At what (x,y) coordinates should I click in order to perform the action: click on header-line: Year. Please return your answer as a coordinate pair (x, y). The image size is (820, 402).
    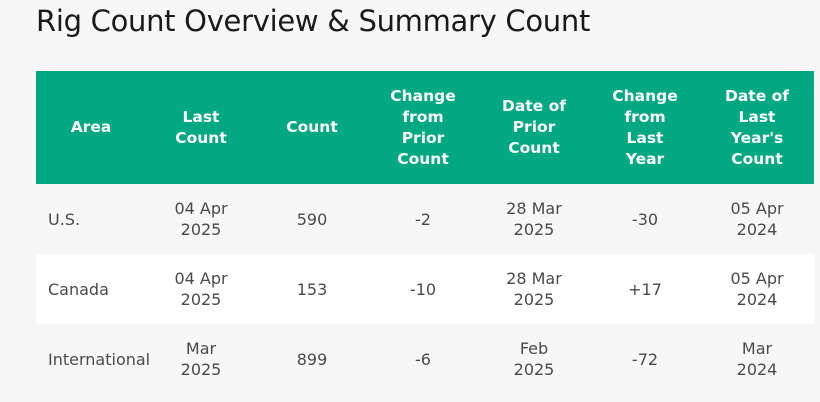
    Looking at the image, I should click on (645, 158).